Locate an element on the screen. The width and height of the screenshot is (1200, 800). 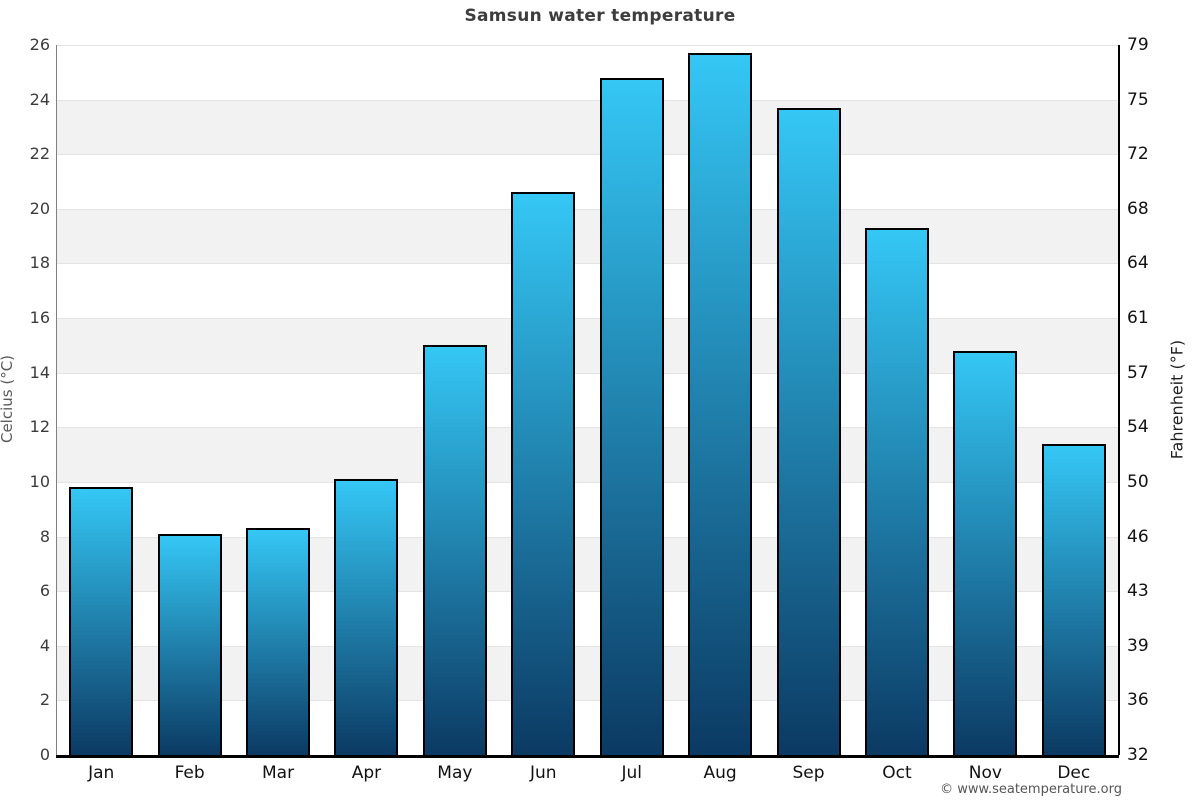
bar-apr is located at coordinates (366, 617).